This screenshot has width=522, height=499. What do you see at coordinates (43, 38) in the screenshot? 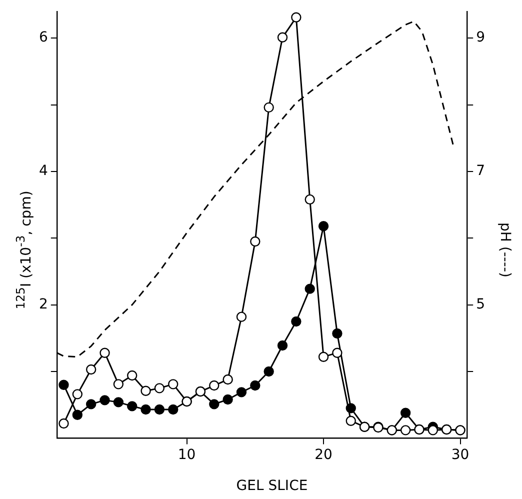
I see `y-tick-label: 6` at bounding box center [43, 38].